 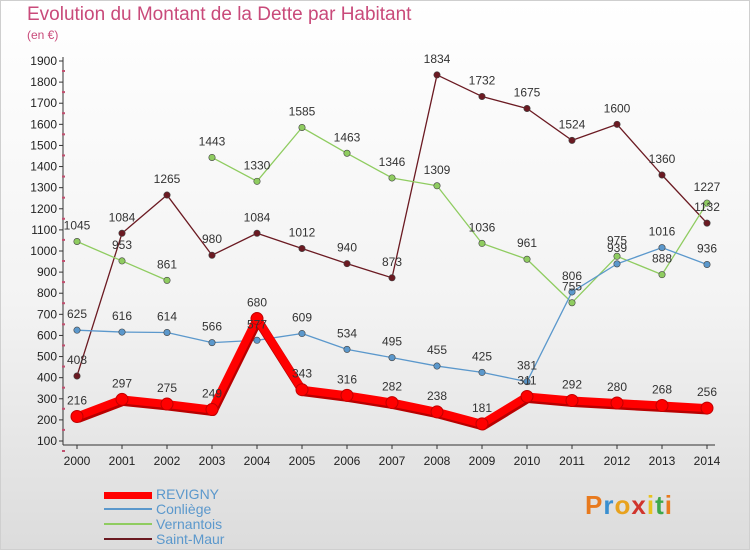 I want to click on y-tick-label: 1300, so click(x=43, y=188).